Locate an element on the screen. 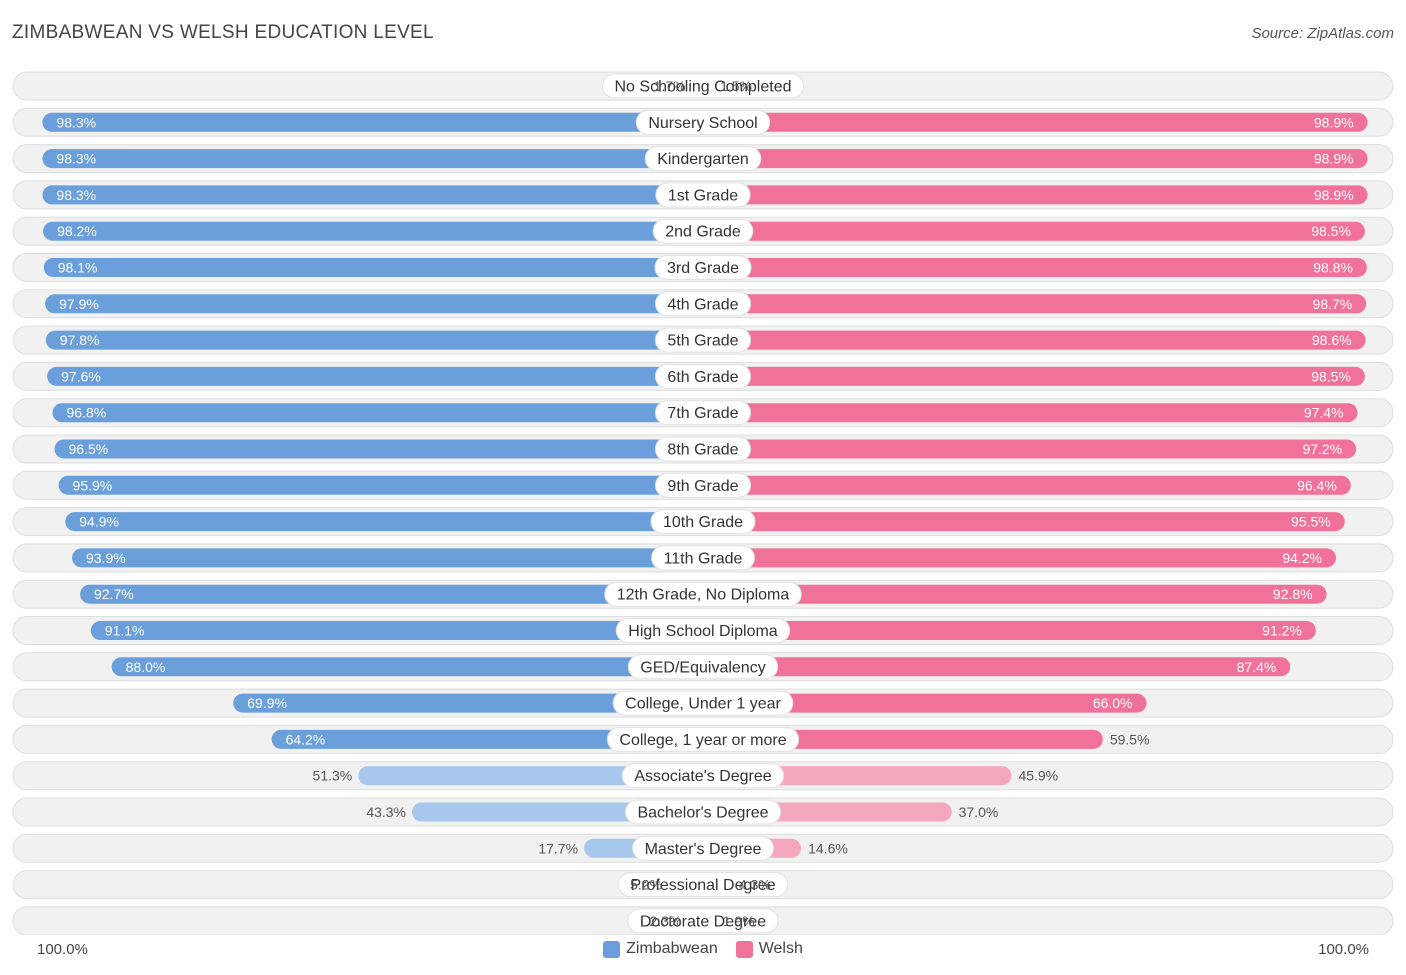 The height and width of the screenshot is (975, 1406). value-label-welsh: 37.0% is located at coordinates (979, 812).